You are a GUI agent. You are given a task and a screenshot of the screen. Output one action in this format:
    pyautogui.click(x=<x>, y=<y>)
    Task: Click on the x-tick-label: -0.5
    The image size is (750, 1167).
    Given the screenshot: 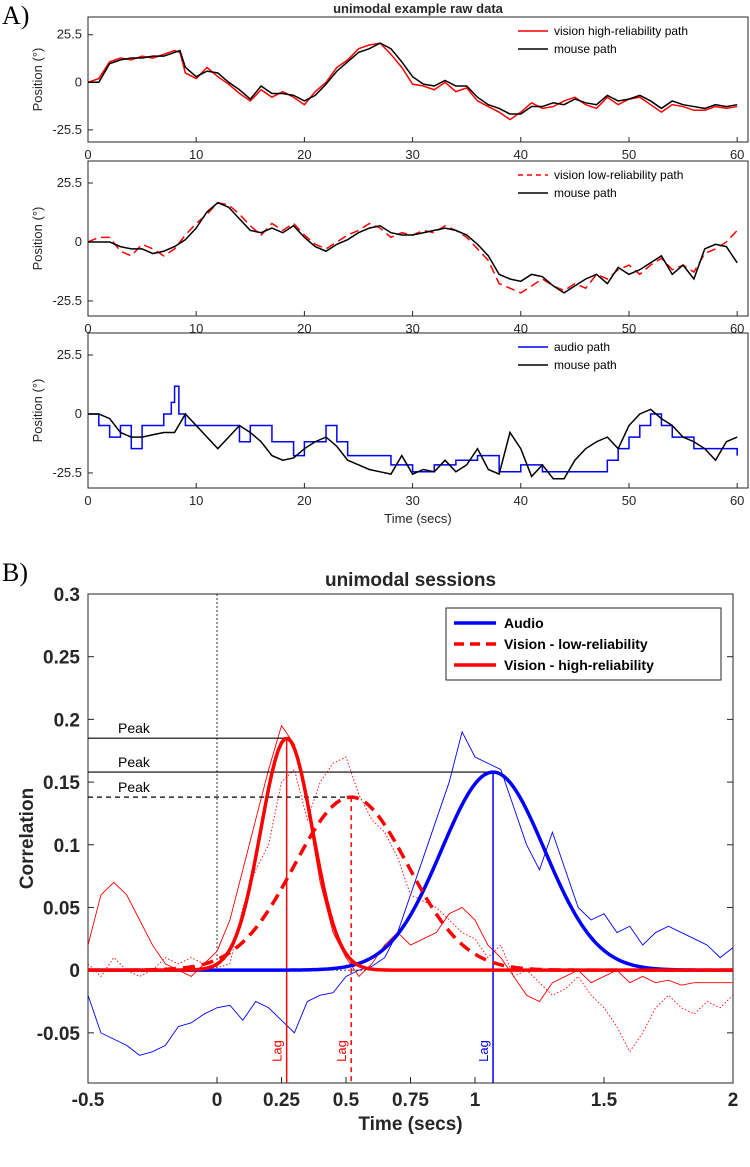 What is the action you would take?
    pyautogui.click(x=88, y=1100)
    